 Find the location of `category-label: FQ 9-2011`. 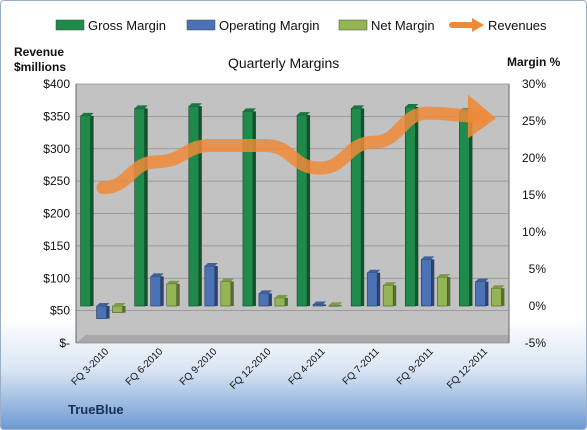

category-label: FQ 9-2011 is located at coordinates (415, 366).